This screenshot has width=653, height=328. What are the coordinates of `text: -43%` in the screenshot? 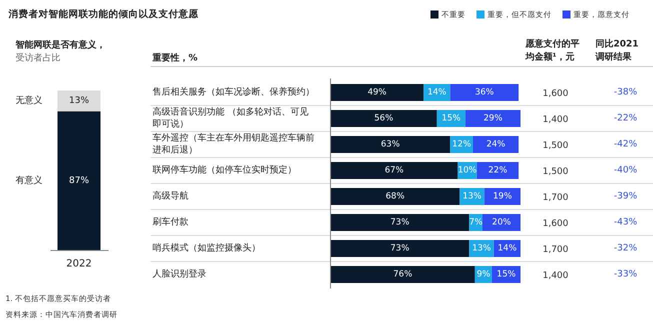 It's located at (626, 223).